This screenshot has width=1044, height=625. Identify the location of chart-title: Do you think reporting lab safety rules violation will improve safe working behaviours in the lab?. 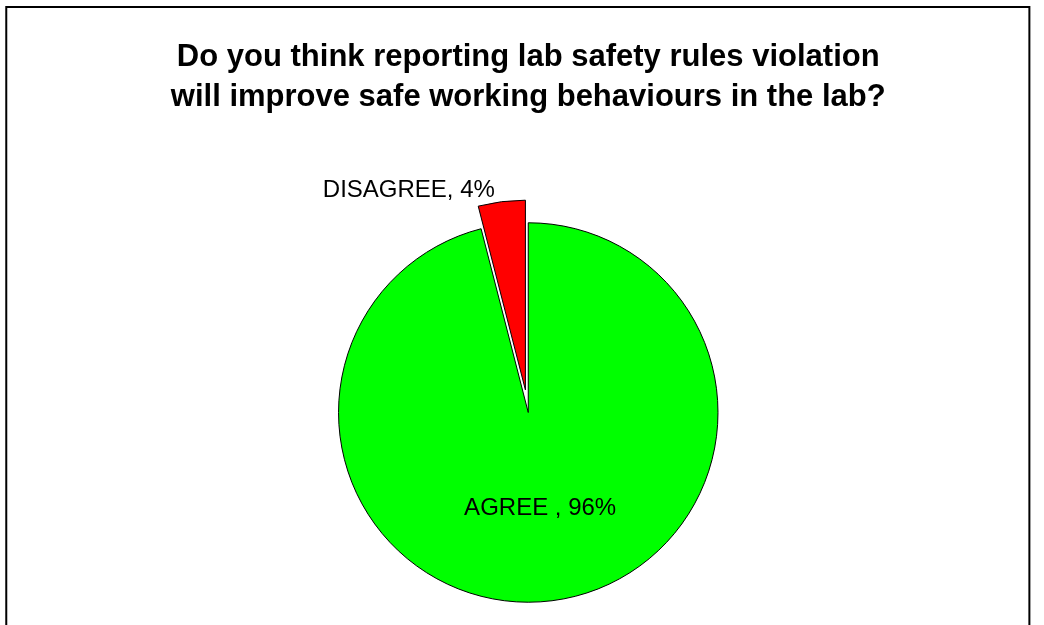
(527, 76).